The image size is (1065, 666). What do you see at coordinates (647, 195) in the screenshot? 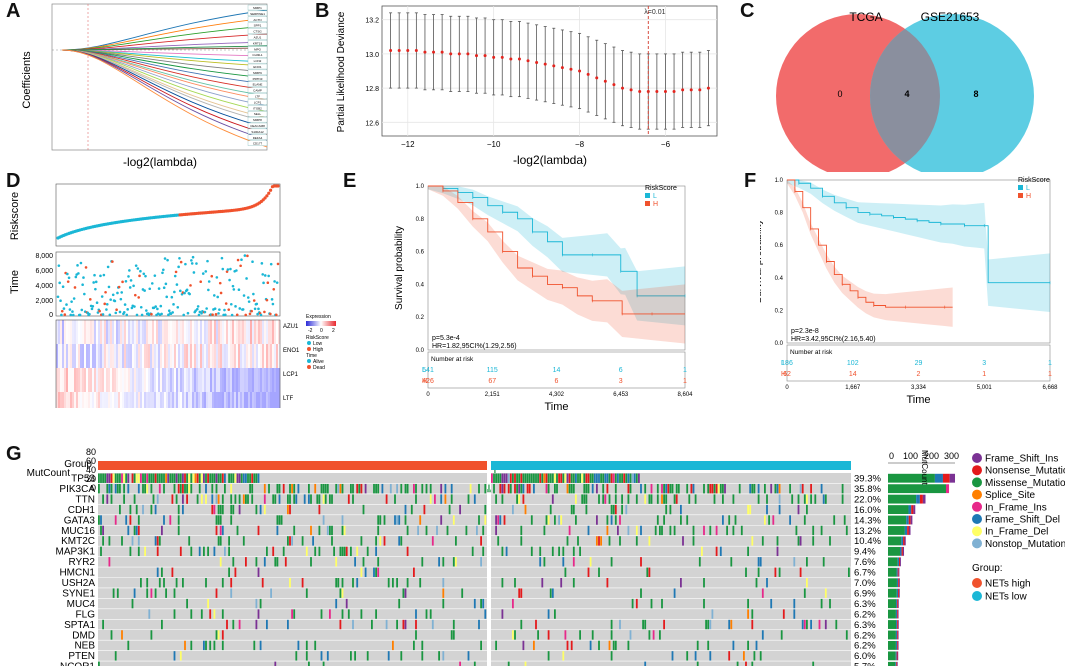
I see `km-legend-swatch-l` at bounding box center [647, 195].